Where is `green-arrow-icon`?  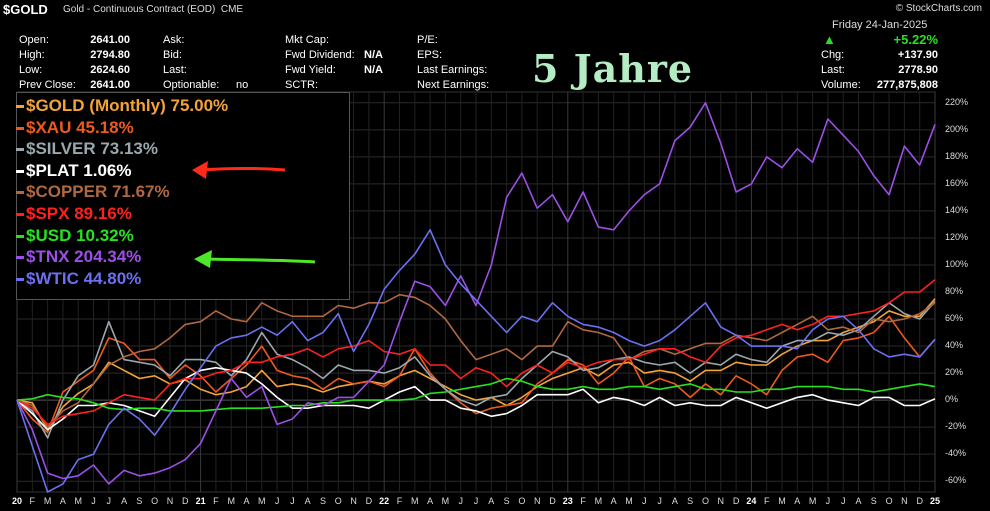
green-arrow-icon is located at coordinates (255, 259).